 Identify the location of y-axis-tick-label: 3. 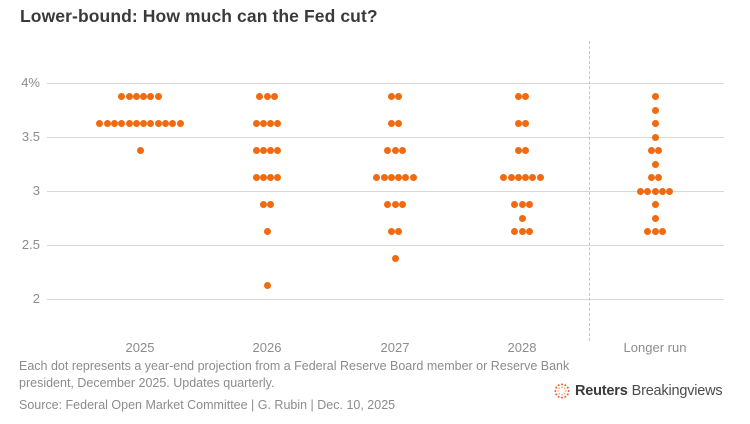
(36, 190).